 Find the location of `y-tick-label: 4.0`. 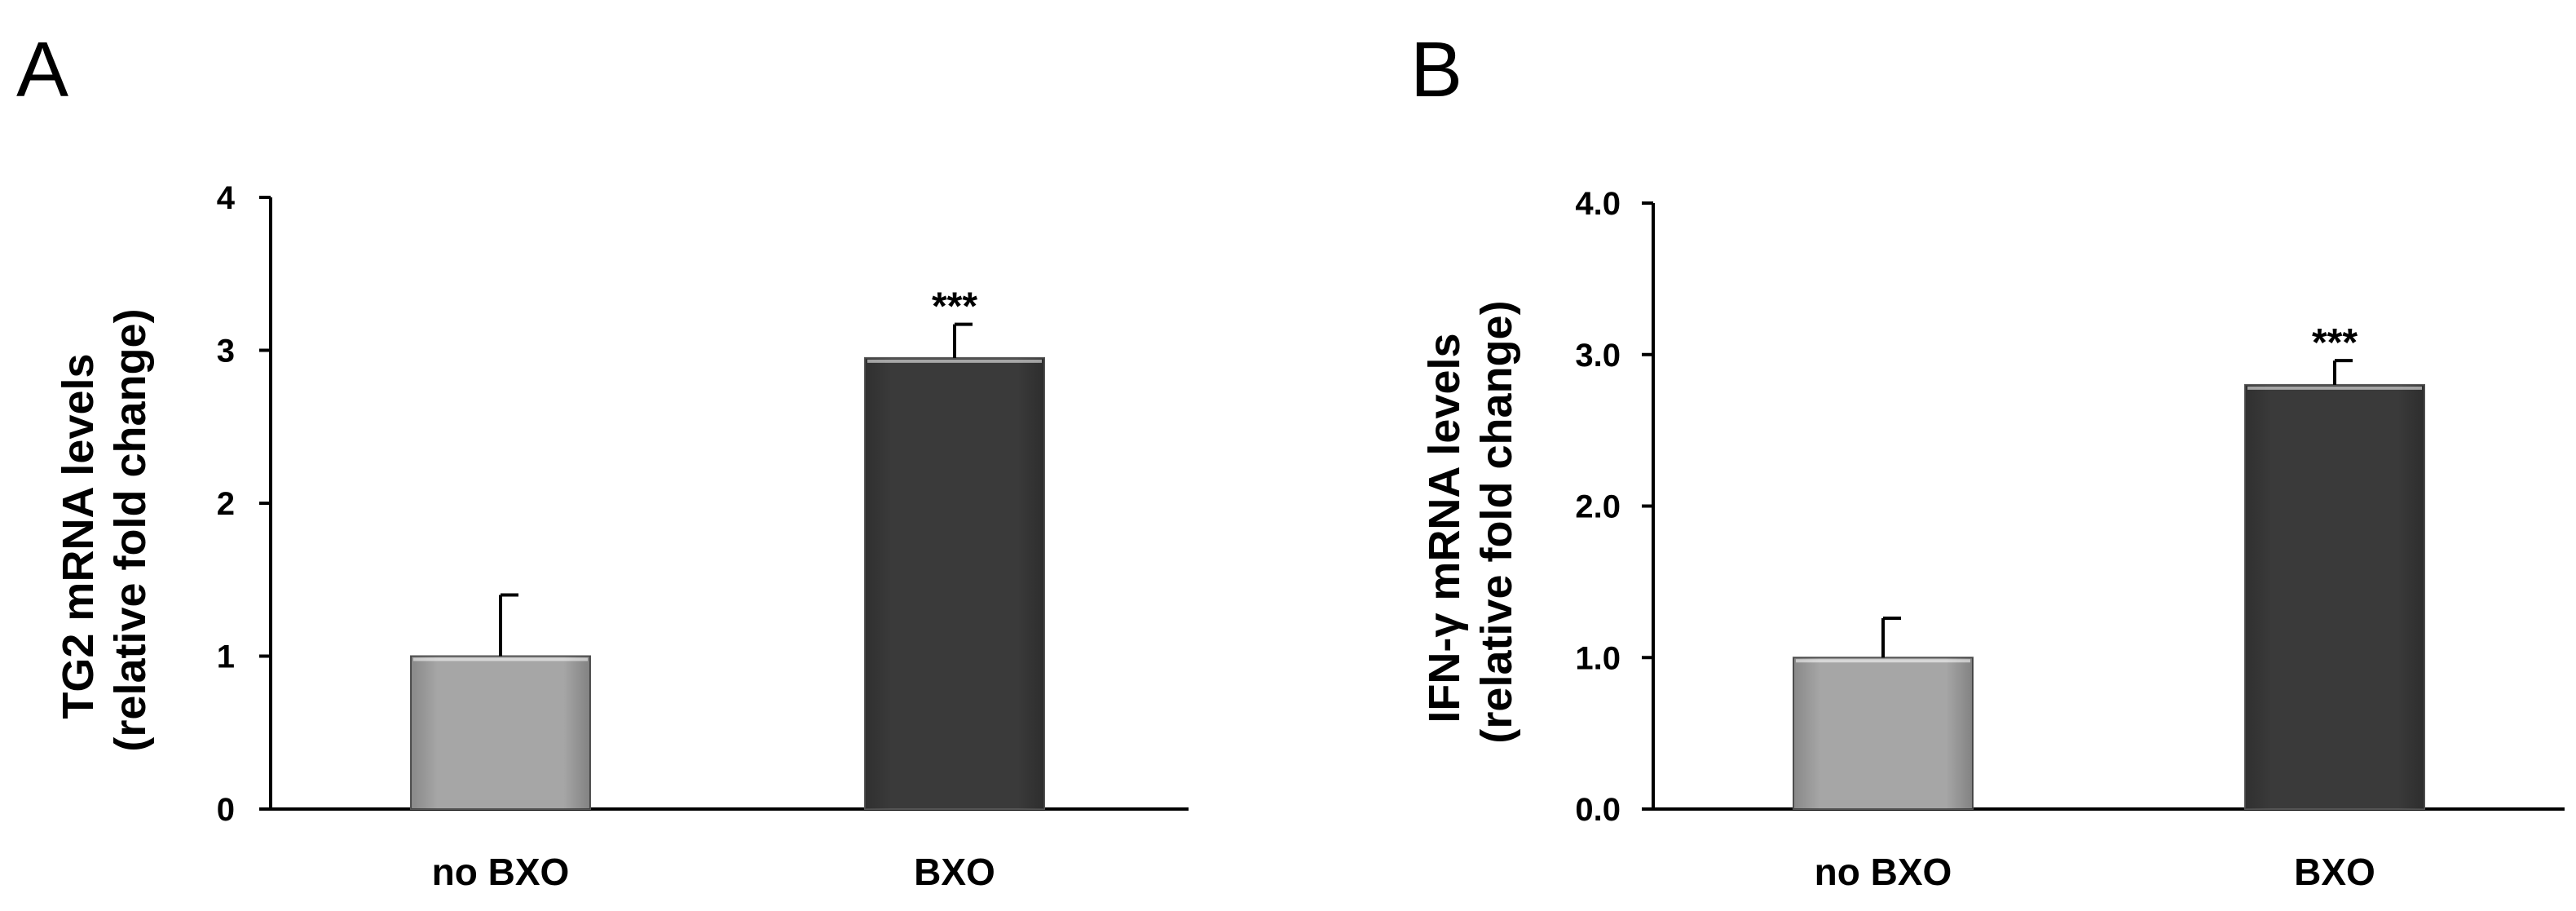

y-tick-label: 4.0 is located at coordinates (1598, 204).